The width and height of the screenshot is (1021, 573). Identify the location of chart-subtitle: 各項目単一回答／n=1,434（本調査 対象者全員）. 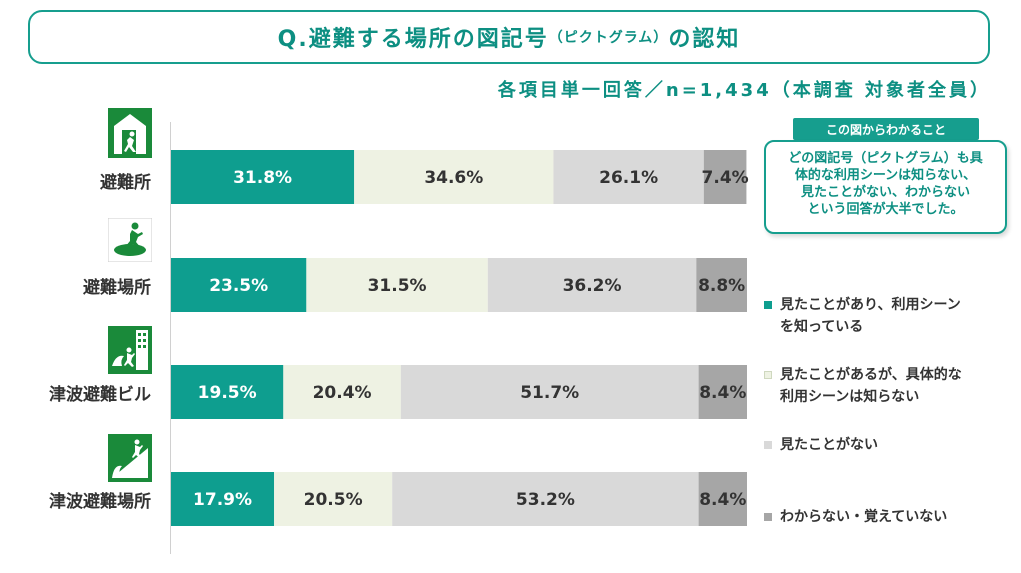
(744, 90).